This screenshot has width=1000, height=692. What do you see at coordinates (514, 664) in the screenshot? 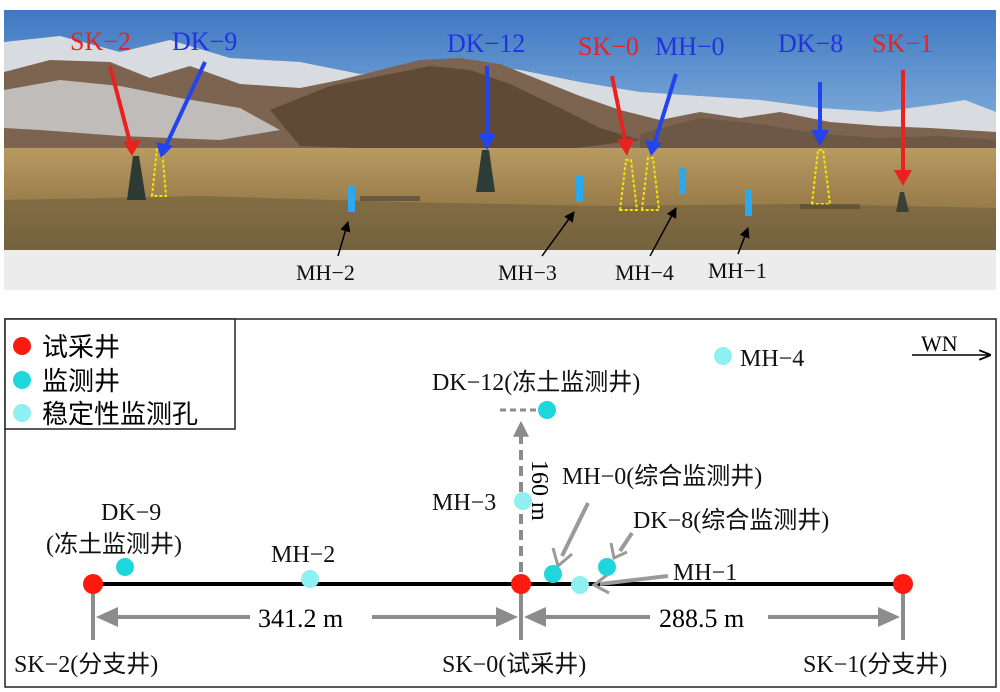
I see `map-label-sk0: SK−0(试采井)` at bounding box center [514, 664].